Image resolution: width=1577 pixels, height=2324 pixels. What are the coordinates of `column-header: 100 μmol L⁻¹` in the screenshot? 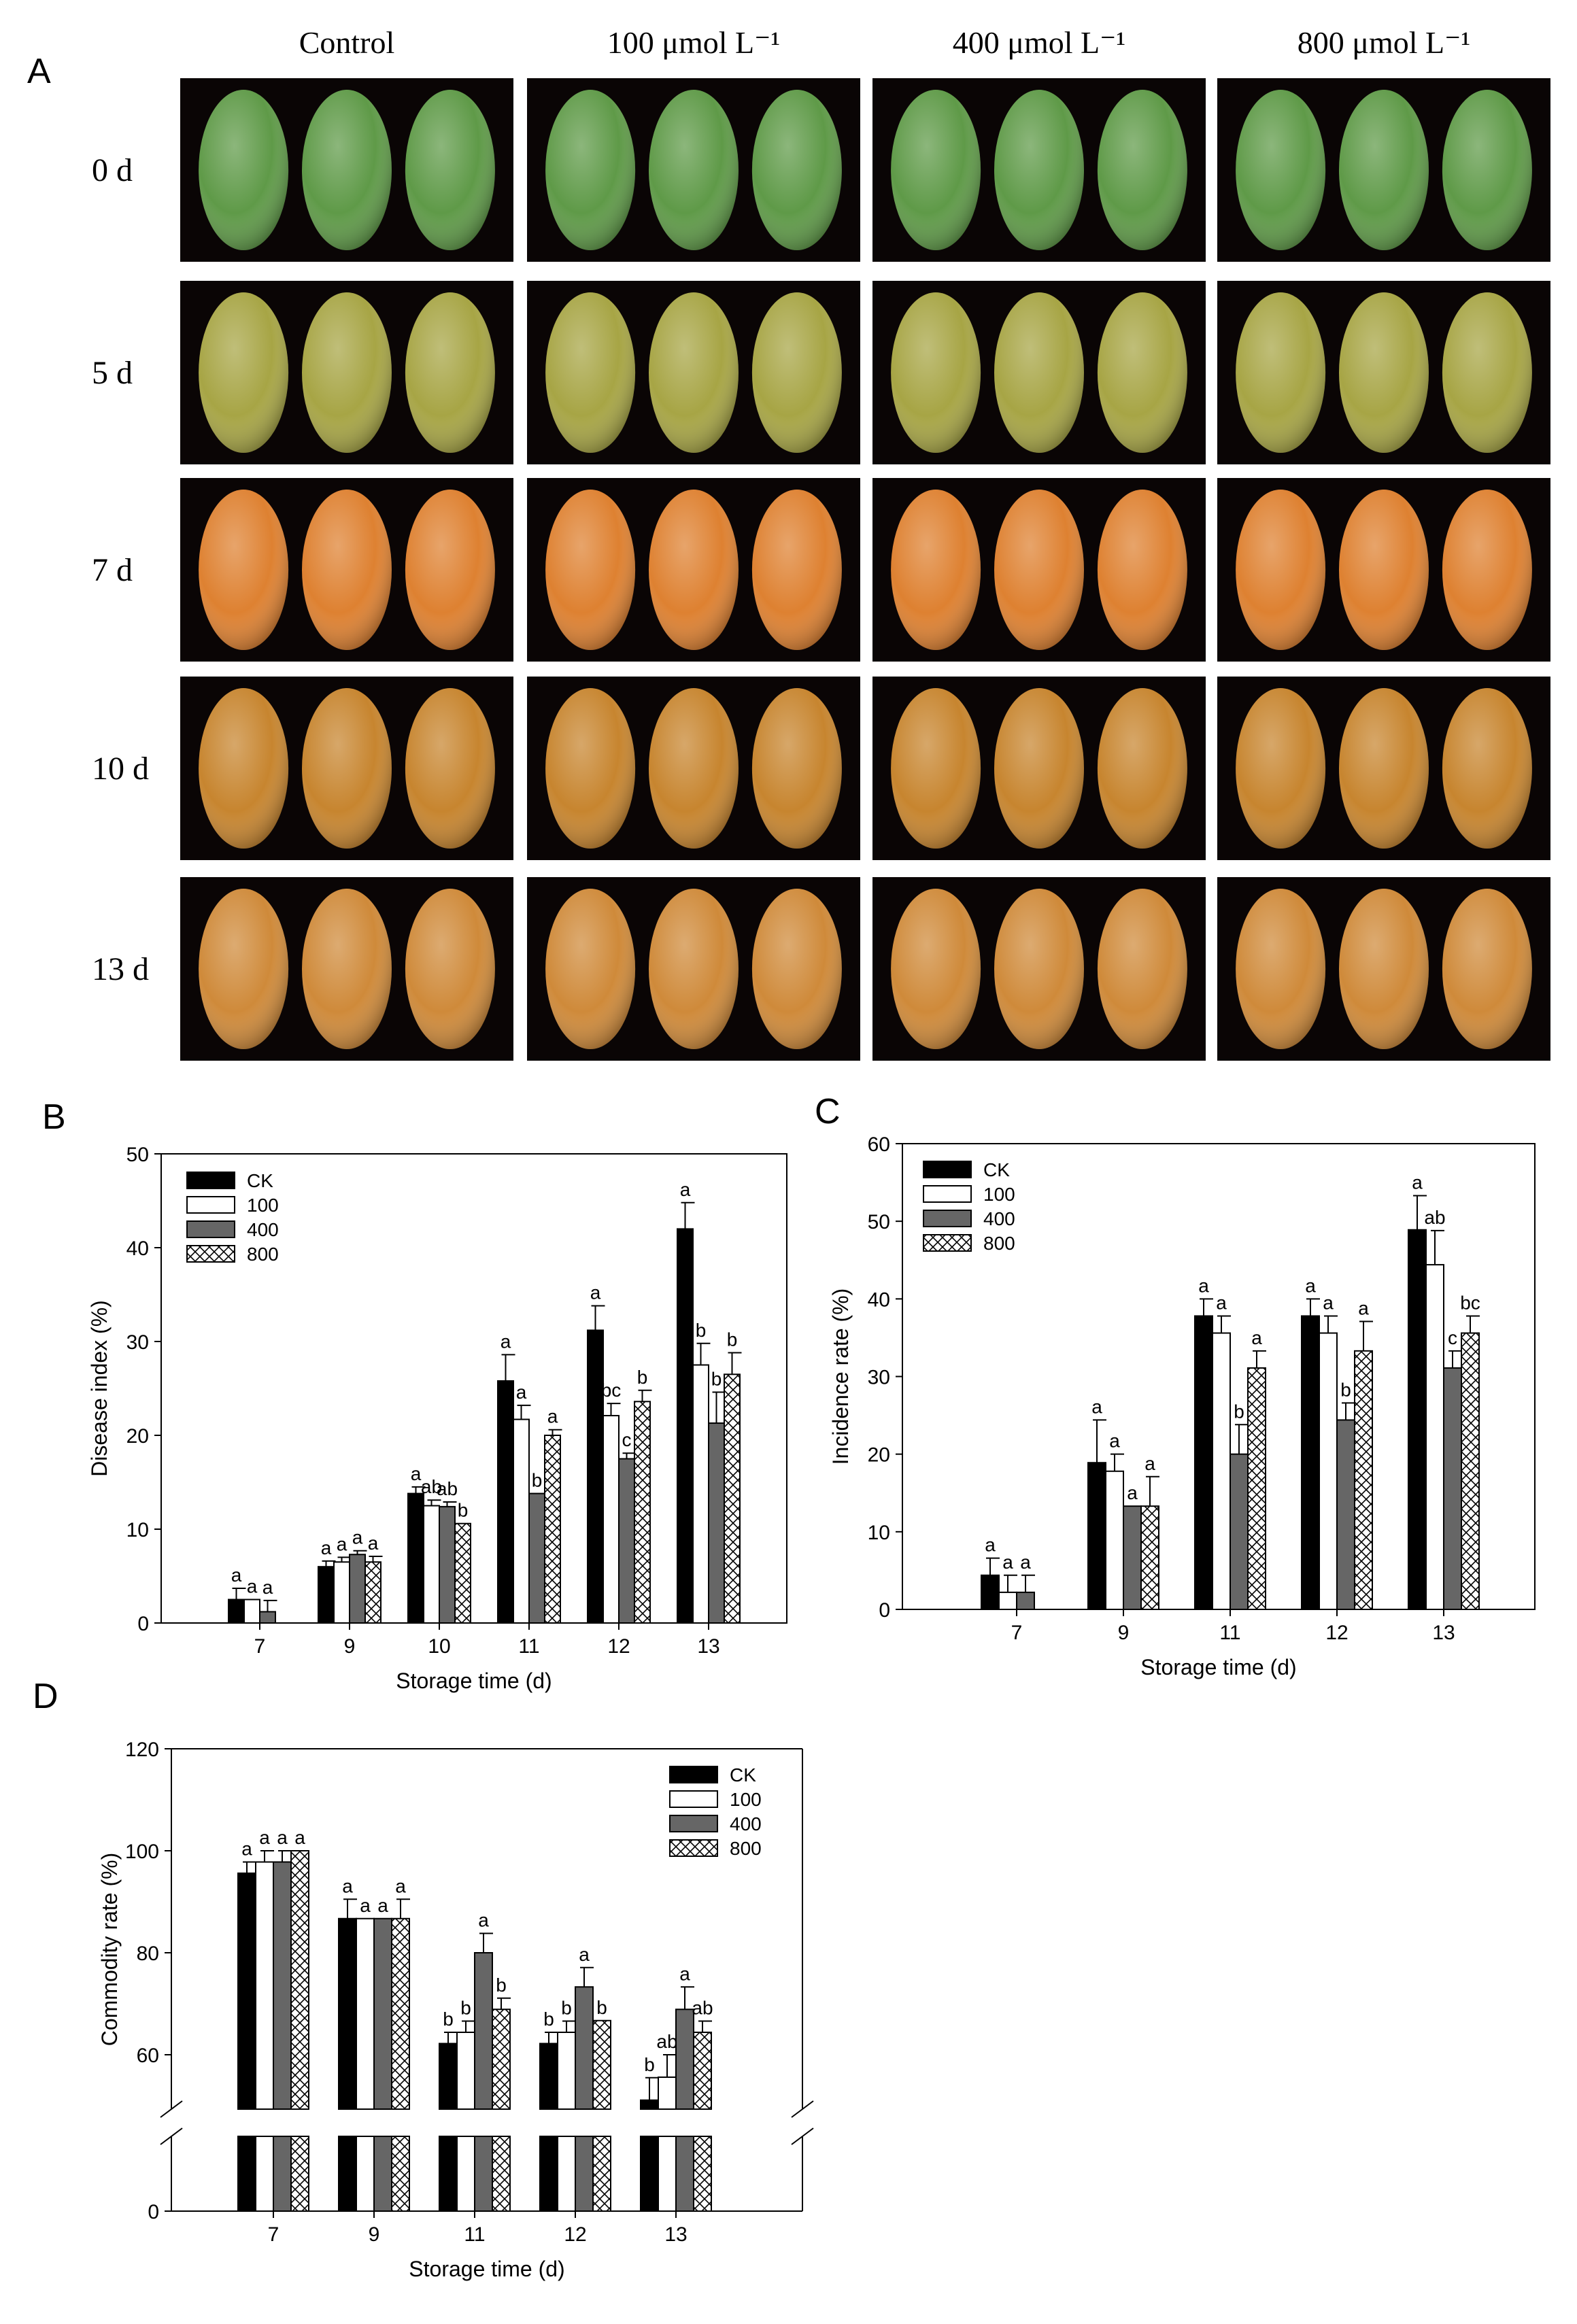 It's located at (693, 42).